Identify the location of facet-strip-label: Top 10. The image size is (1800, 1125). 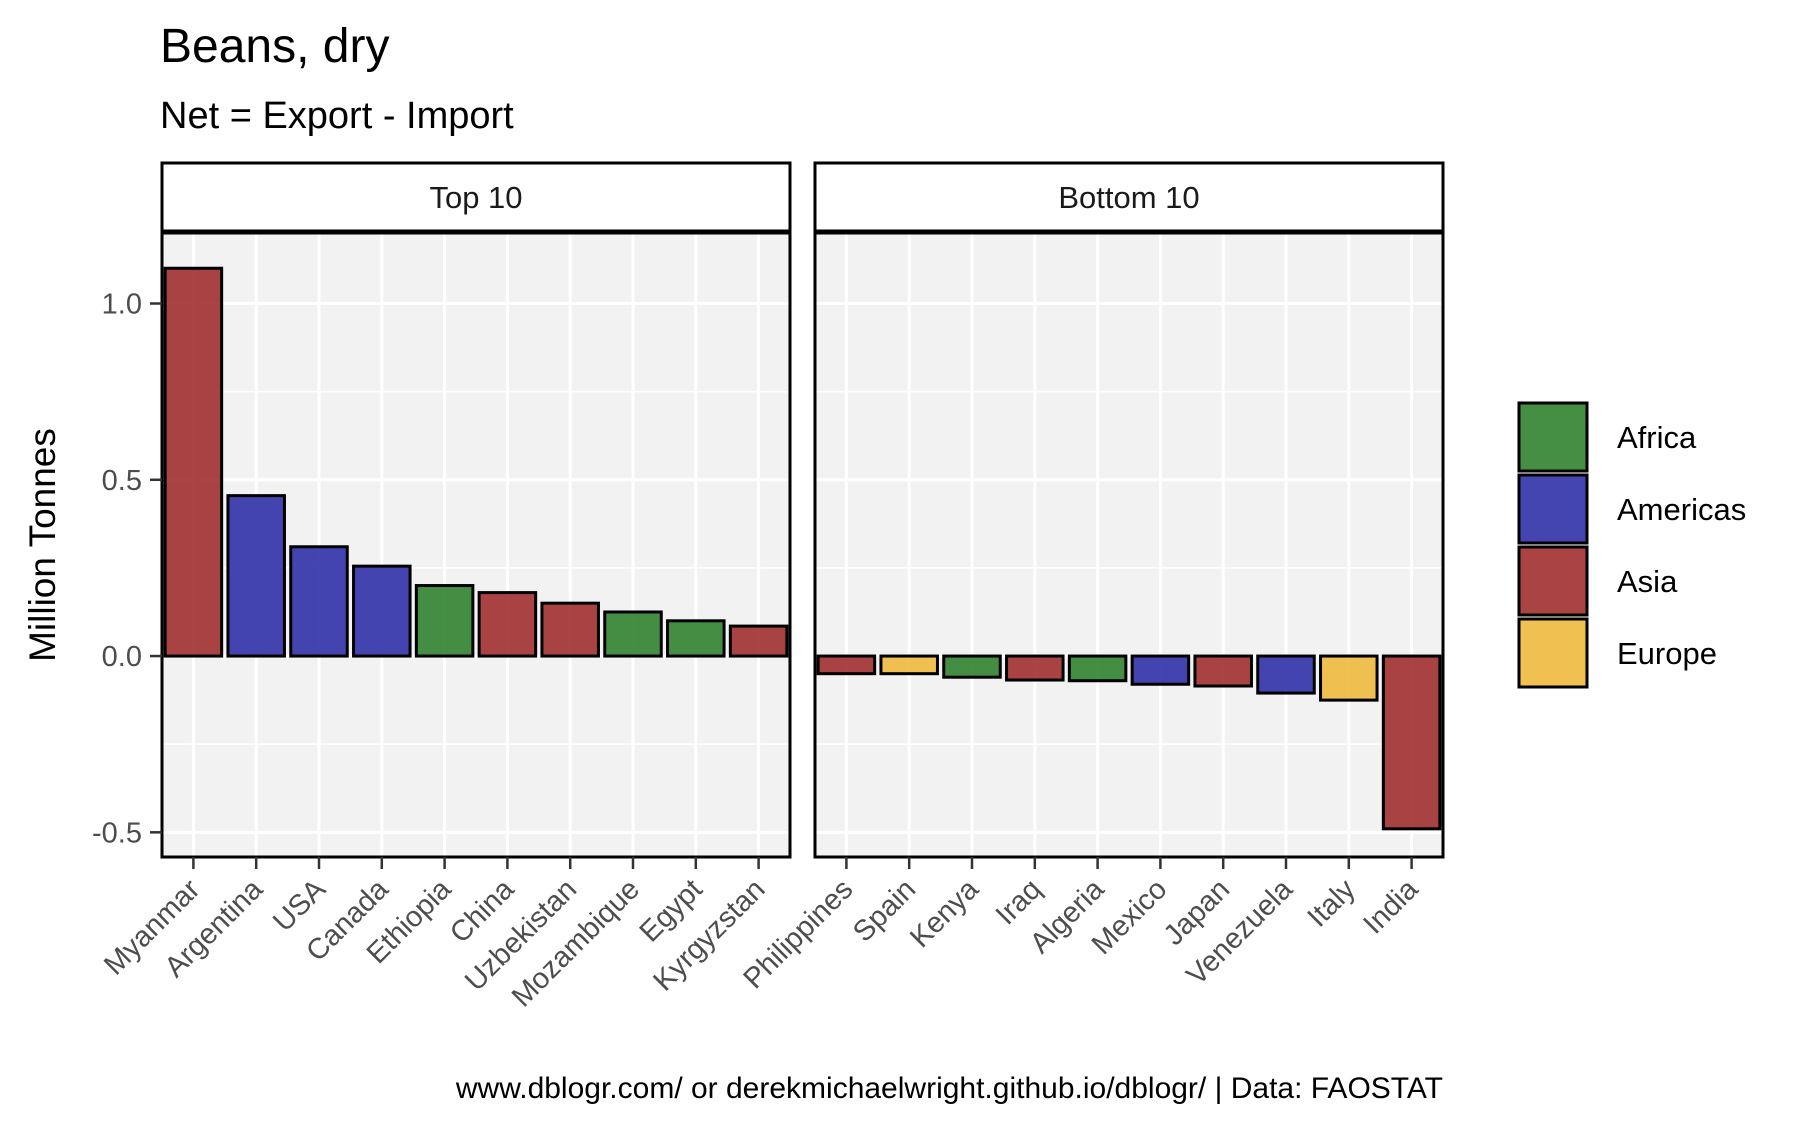
(475, 197).